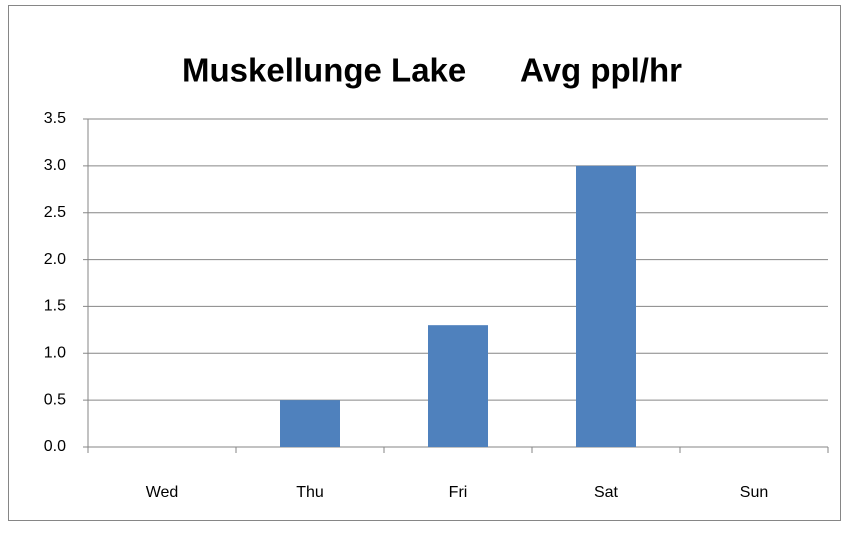  What do you see at coordinates (55, 259) in the screenshot?
I see `y-tick-label: 2.0` at bounding box center [55, 259].